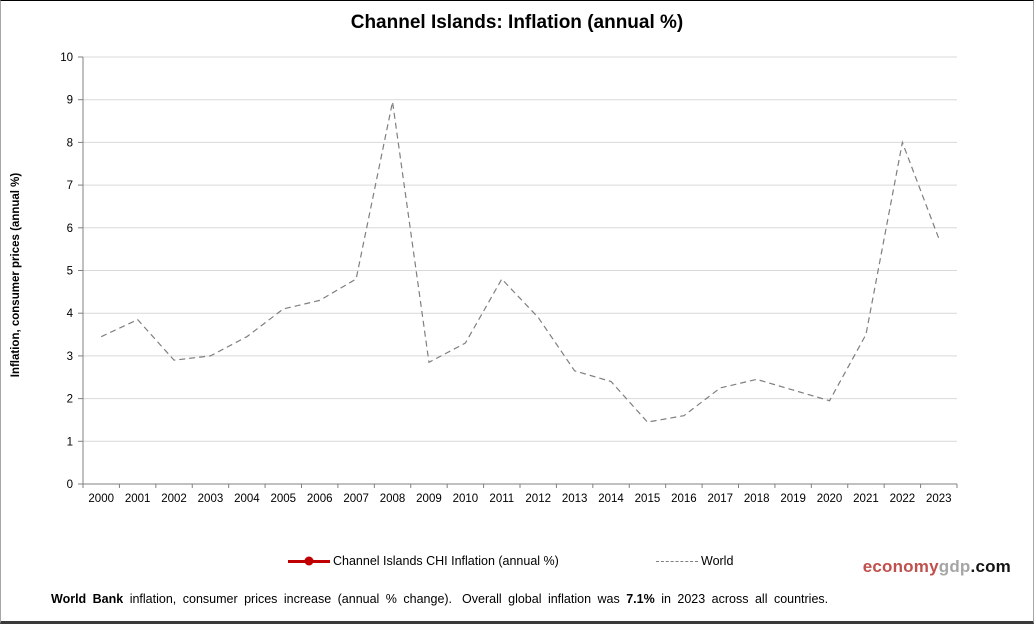  Describe the element at coordinates (741, 599) in the screenshot. I see `footnote-text-3: in 2023 across all countries.` at that location.